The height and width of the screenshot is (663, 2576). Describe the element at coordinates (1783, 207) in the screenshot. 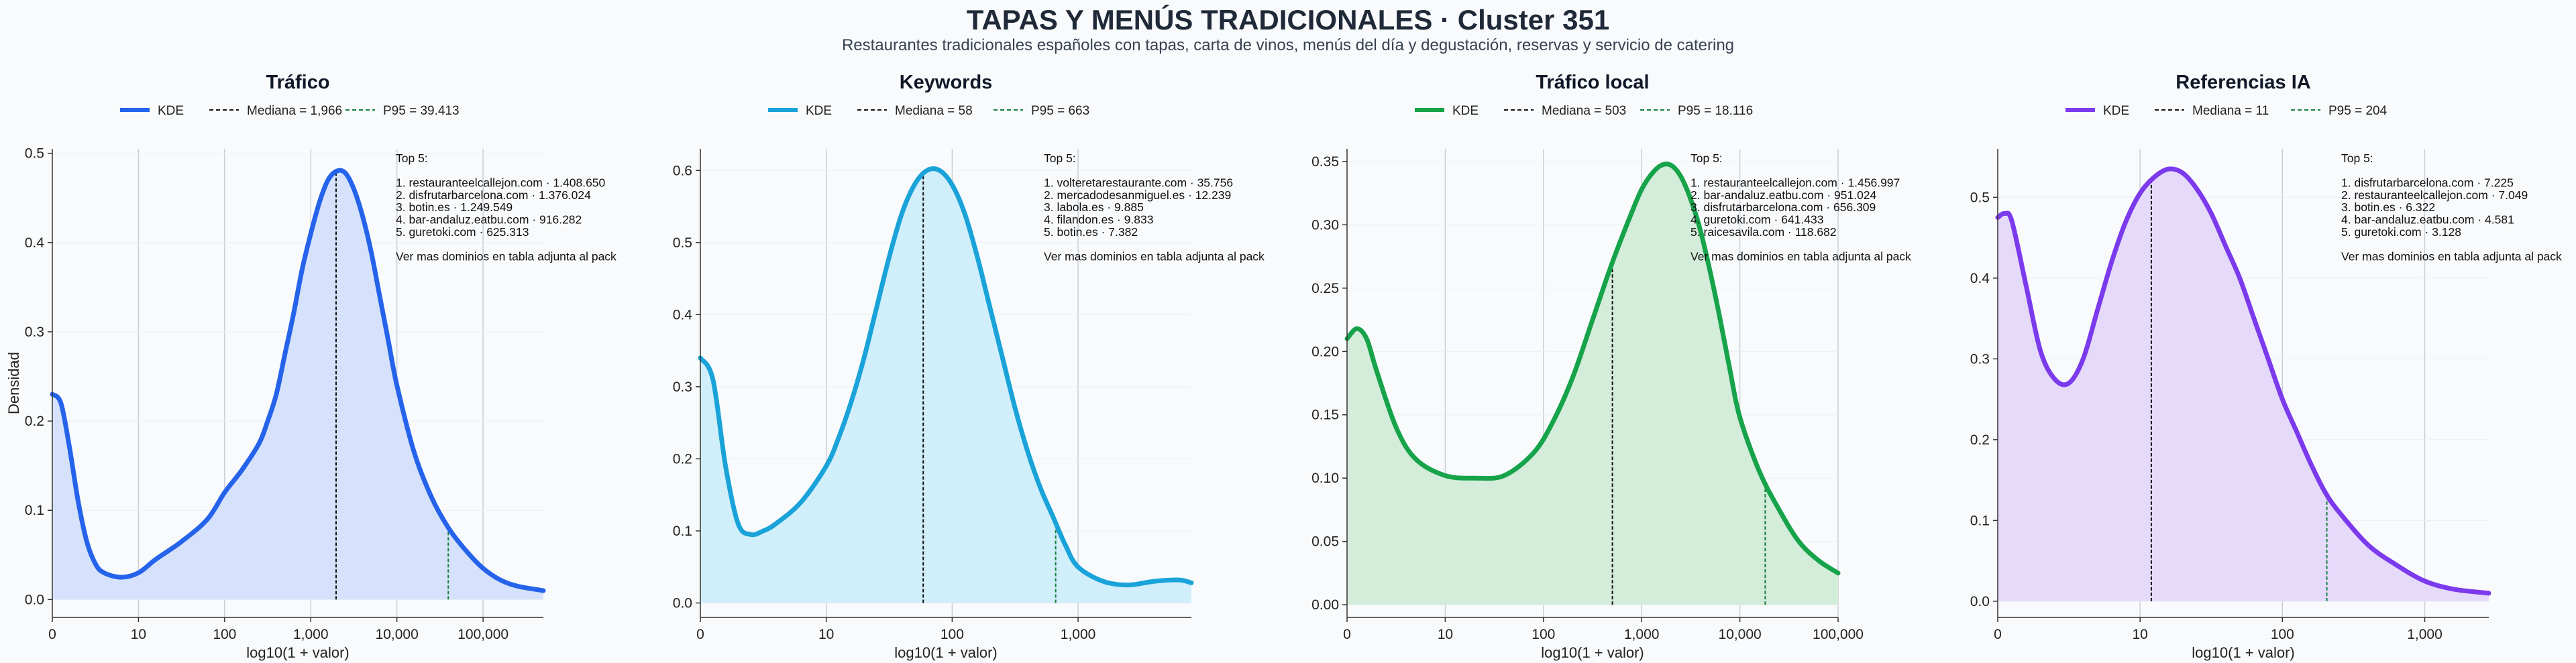

I see `annotation-line: 3. disfrutarbarcelona.com · 656.309` at that location.